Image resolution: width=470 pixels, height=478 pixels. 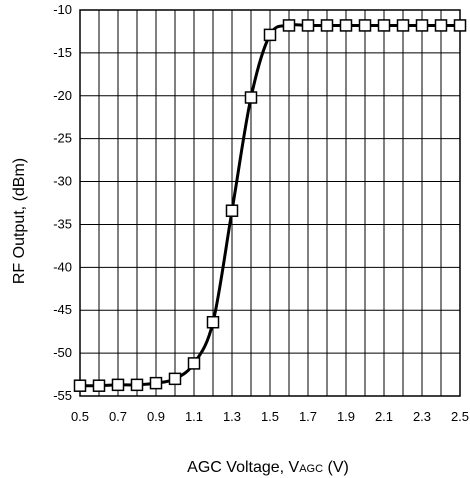 What do you see at coordinates (62, 395) in the screenshot?
I see `y-tick-label: -55` at bounding box center [62, 395].